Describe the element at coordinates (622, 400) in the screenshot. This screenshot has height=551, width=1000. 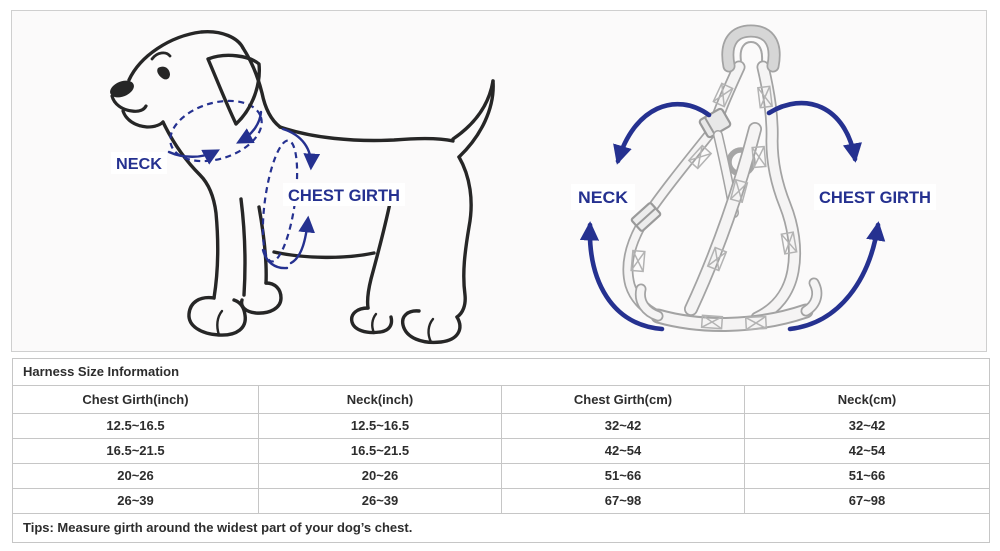
I see `col-header-chest-girth-cm: Chest Girth(cm)` at that location.